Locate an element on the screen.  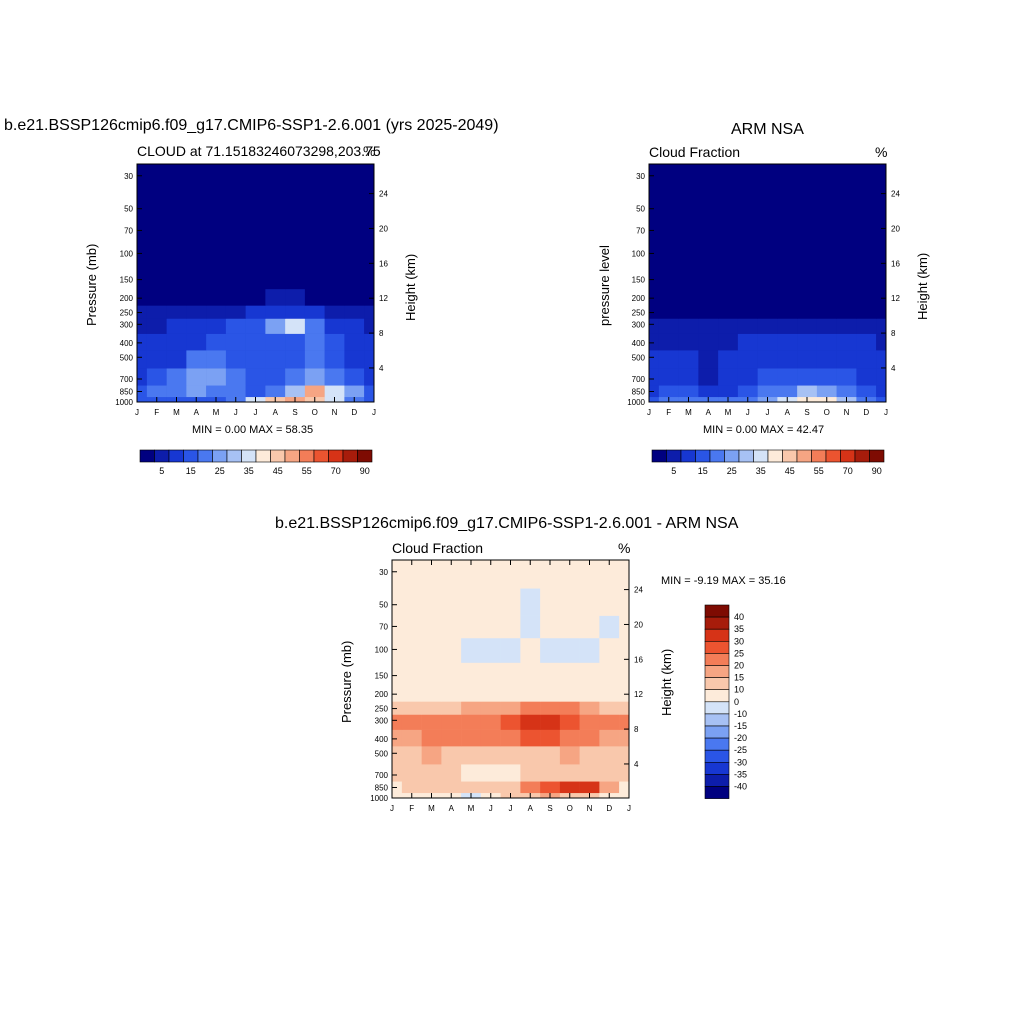
panel-obs-title: ARM NSA is located at coordinates (767, 129).